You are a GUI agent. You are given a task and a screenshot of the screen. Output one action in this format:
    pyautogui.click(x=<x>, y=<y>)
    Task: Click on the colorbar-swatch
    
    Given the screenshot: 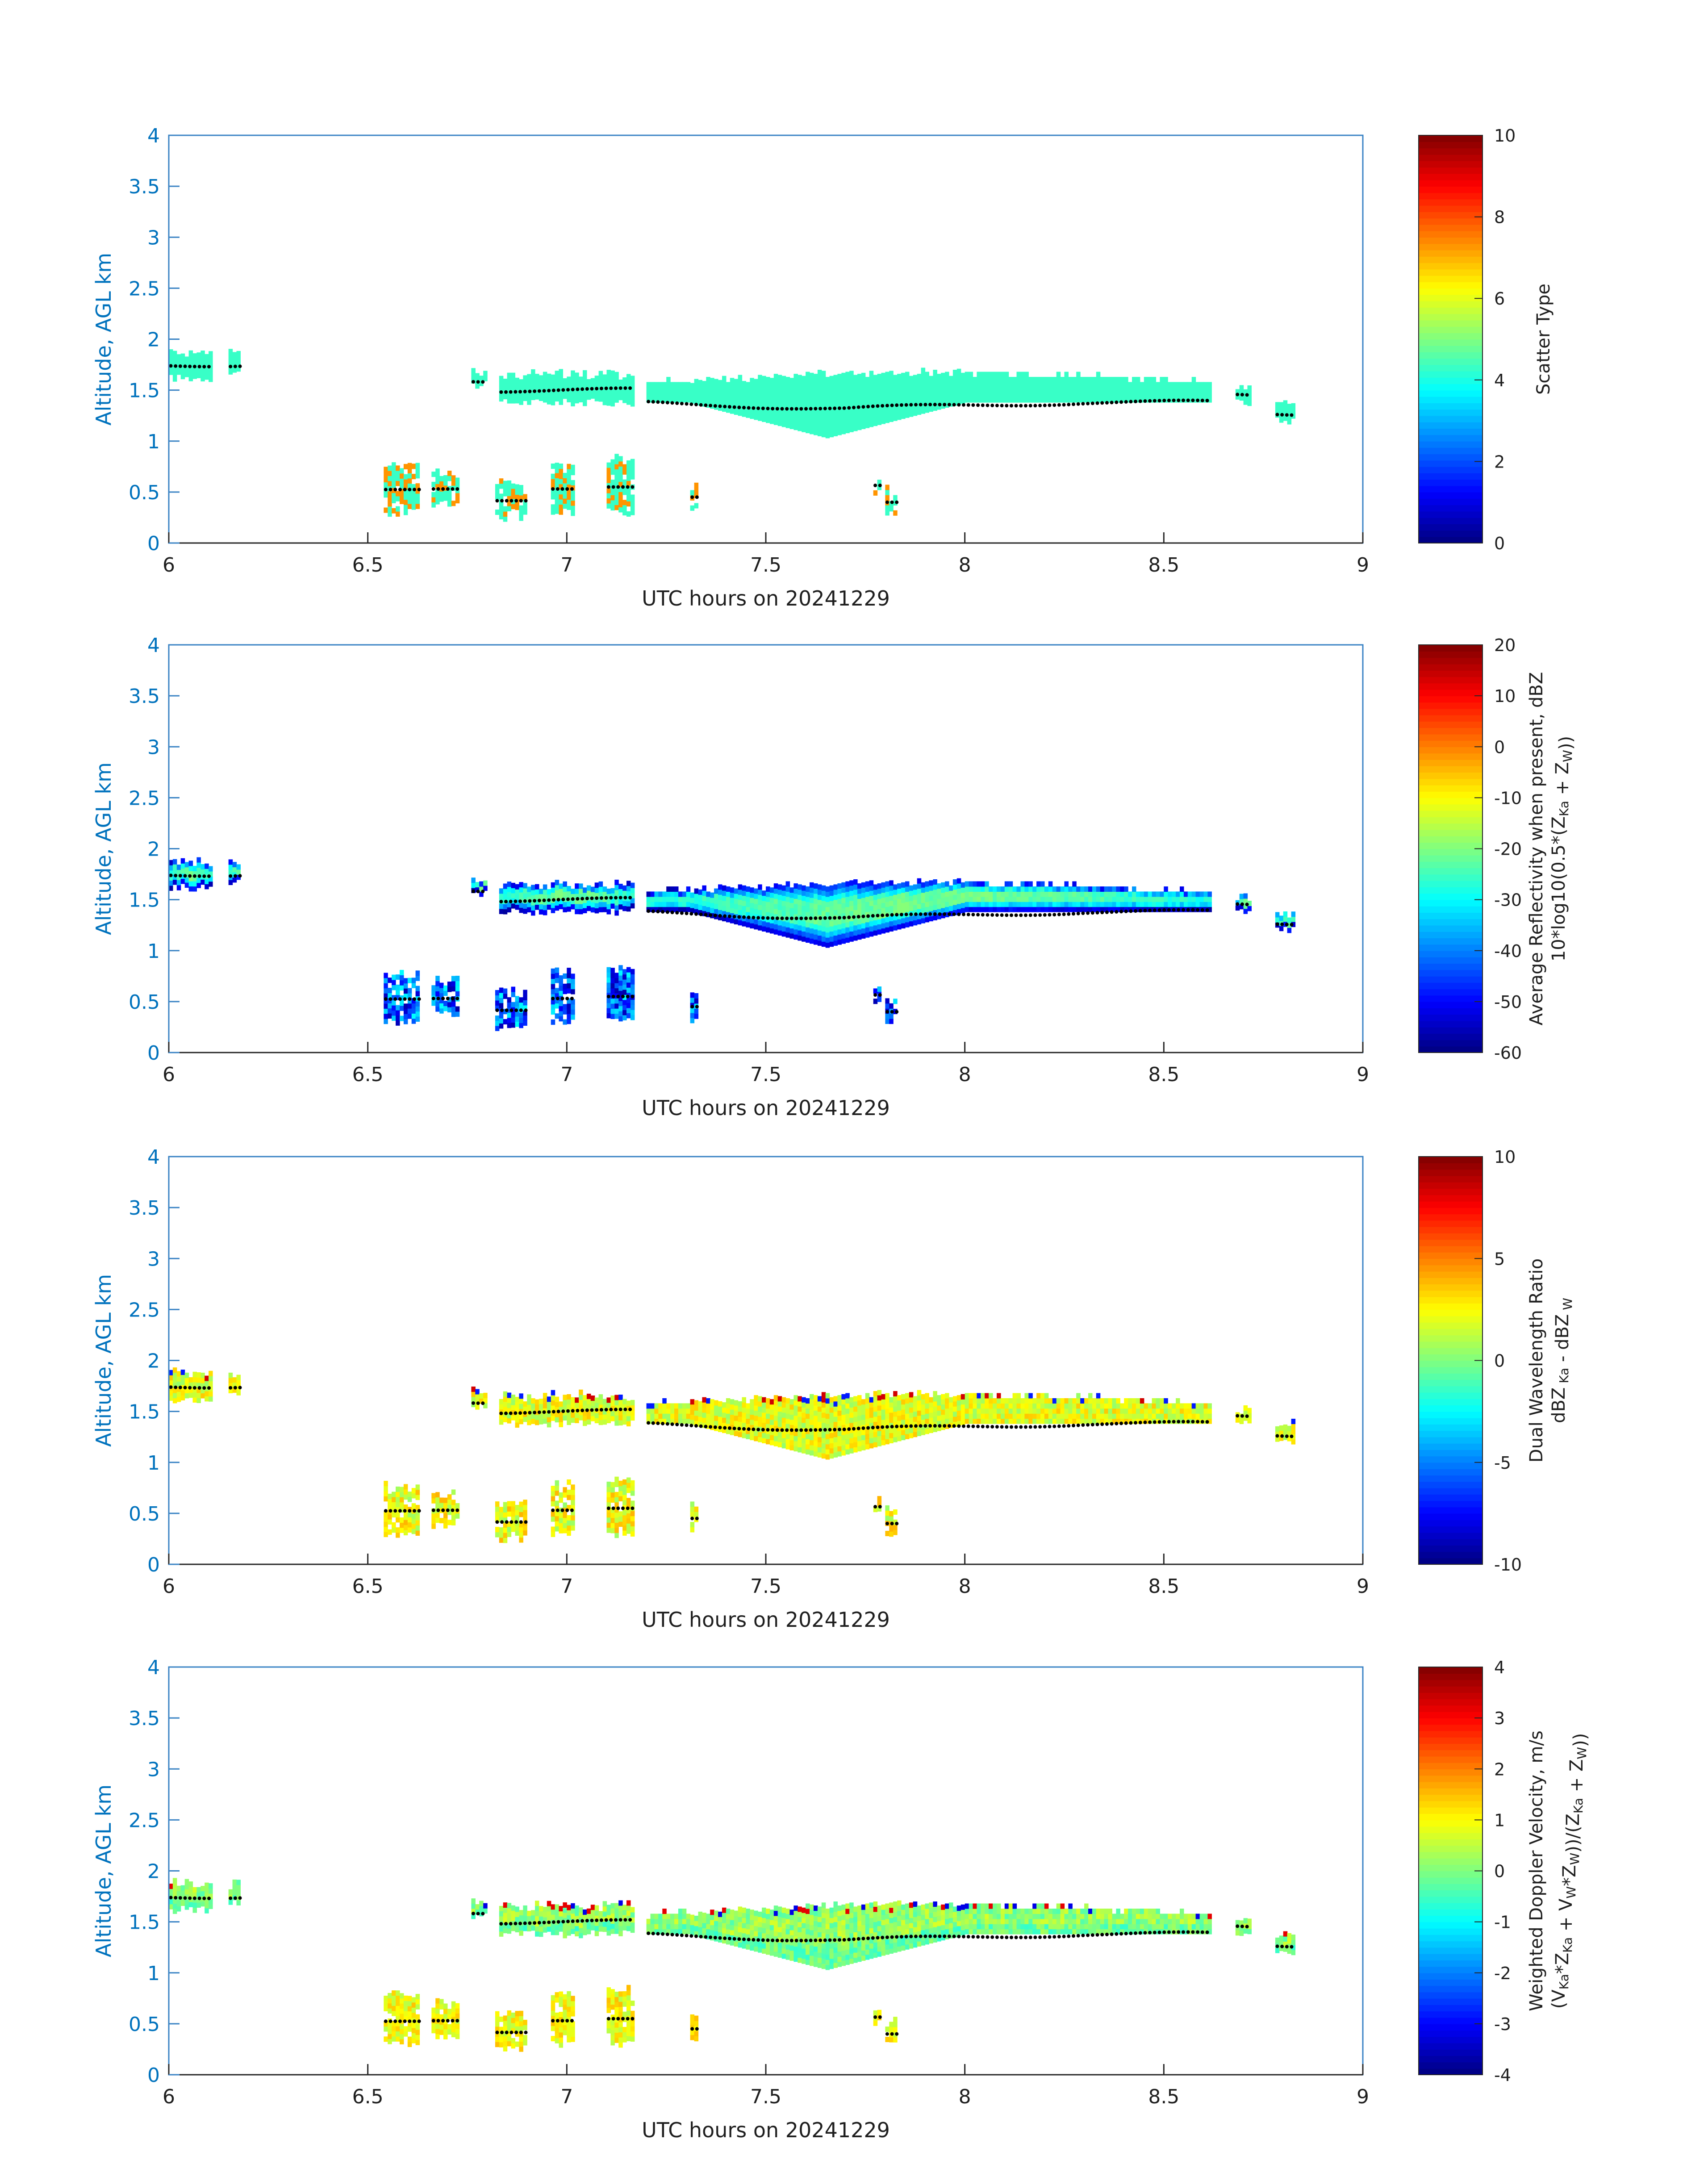 What is the action you would take?
    pyautogui.click(x=1450, y=374)
    